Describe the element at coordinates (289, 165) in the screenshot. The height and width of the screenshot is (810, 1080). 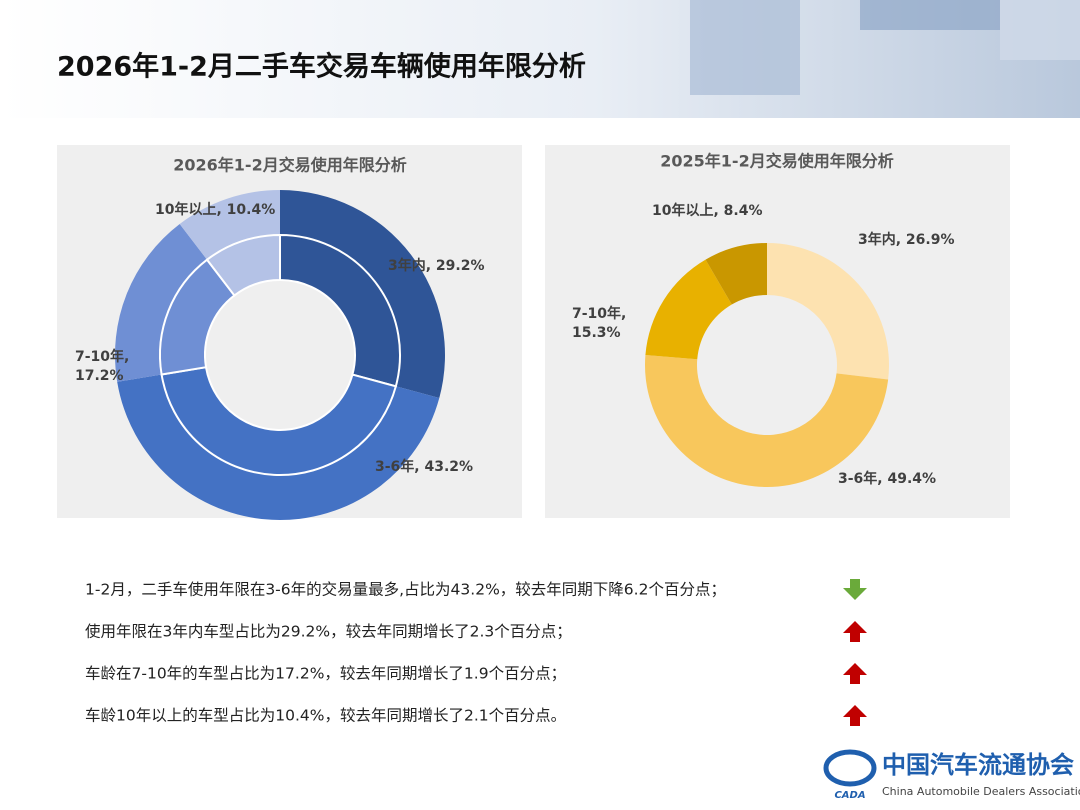
I see `chart-title: 2026年1-2月交易使用年限分析` at that location.